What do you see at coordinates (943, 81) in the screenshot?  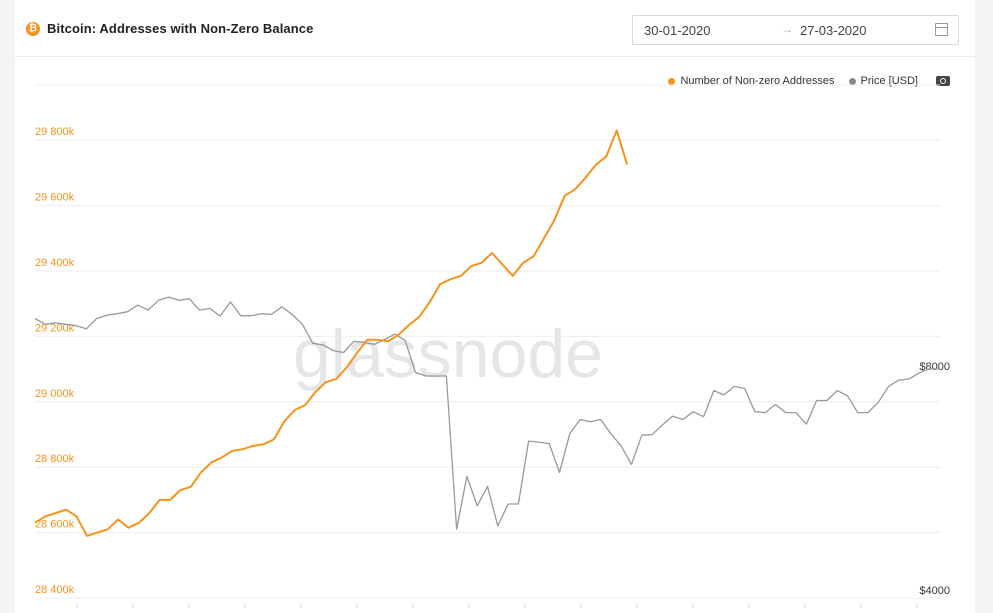 I see `camera-icon` at bounding box center [943, 81].